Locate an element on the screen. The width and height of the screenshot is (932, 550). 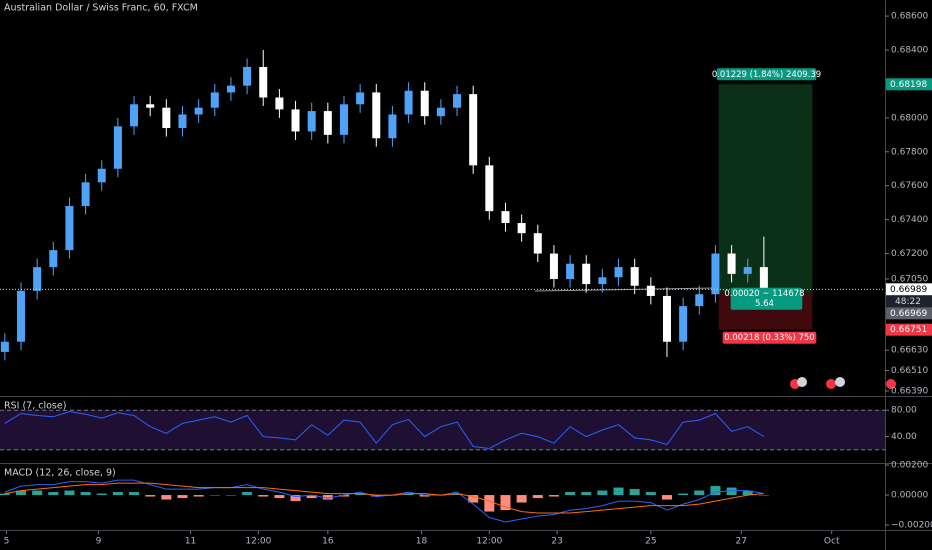
price-label: 0.66989 is located at coordinates (908, 290).